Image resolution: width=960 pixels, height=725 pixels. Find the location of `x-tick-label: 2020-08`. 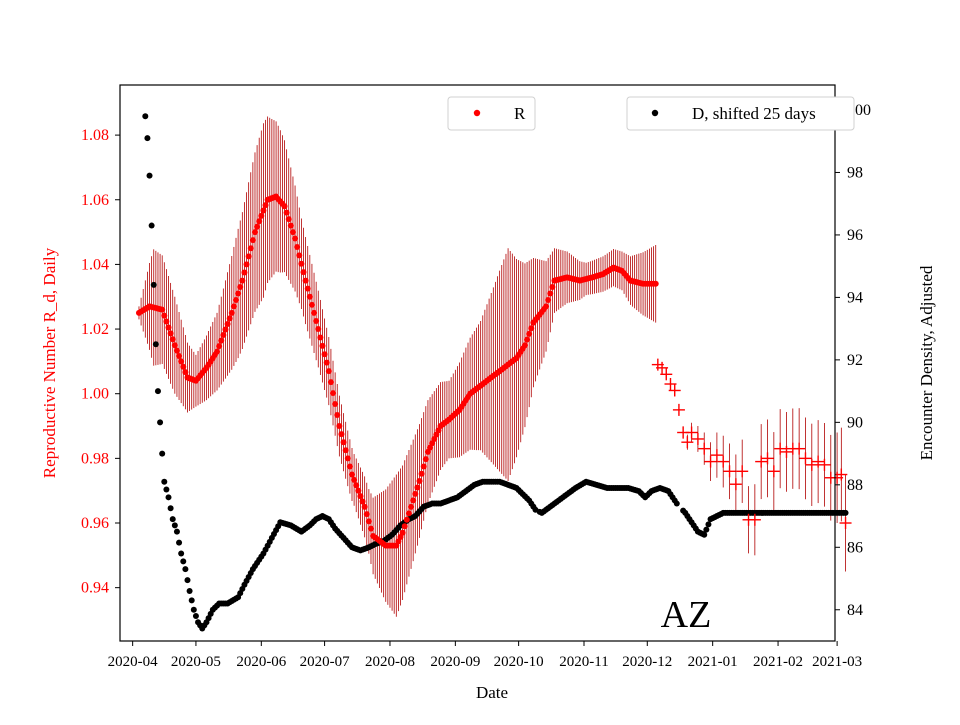

x-tick-label: 2020-08 is located at coordinates (390, 662).